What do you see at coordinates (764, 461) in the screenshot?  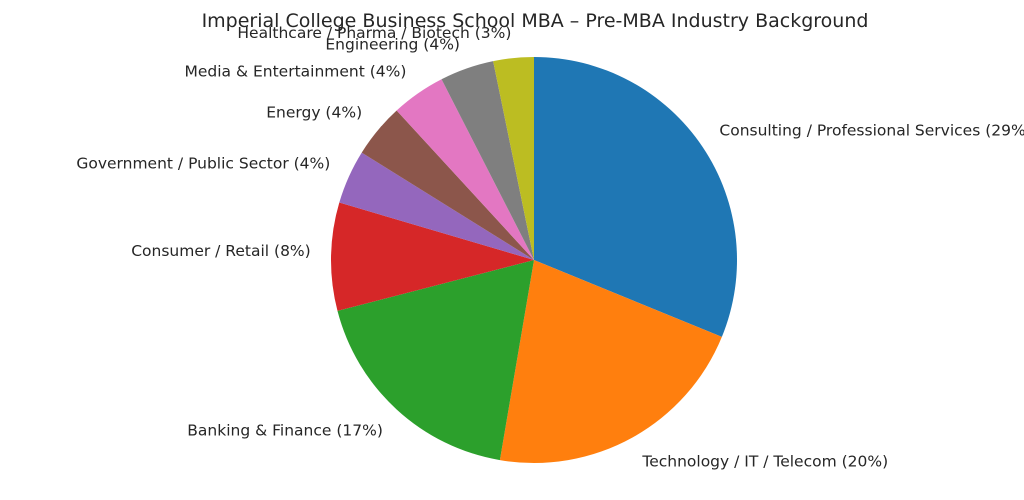 I see `pie-slice-label-1: Technology / IT / Telecom (20%)` at bounding box center [764, 461].